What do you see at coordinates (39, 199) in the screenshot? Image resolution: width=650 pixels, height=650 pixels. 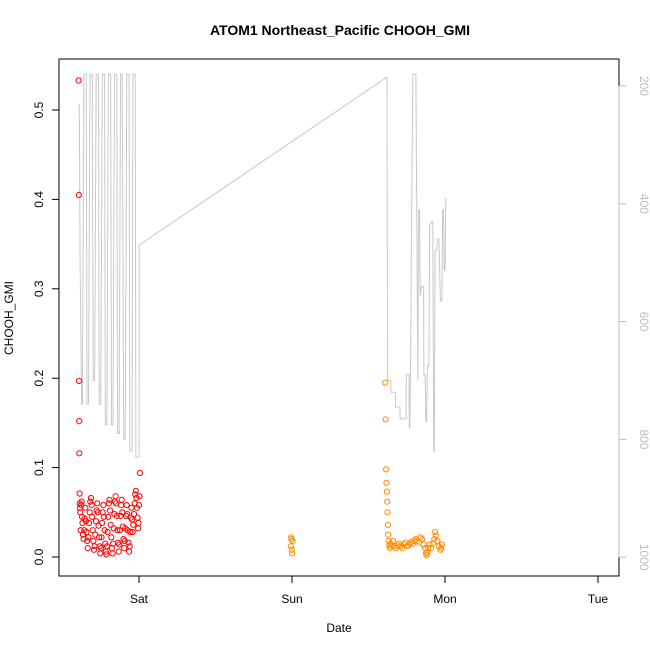 I see `y-tick-label: 0.4` at bounding box center [39, 199].